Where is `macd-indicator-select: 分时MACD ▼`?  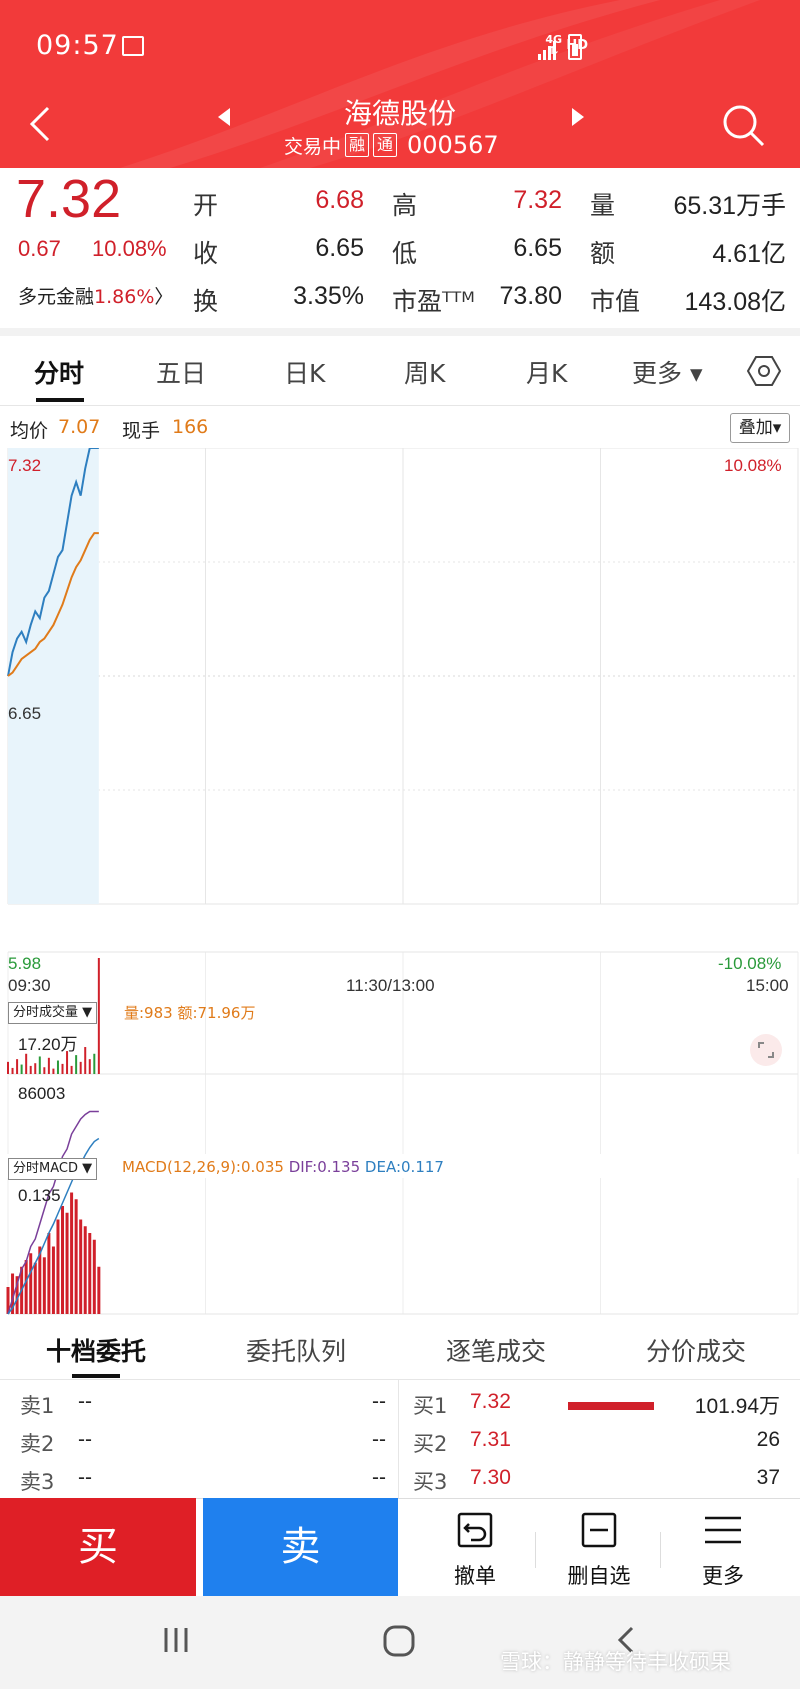 macd-indicator-select: 分时MACD ▼ is located at coordinates (53, 1169).